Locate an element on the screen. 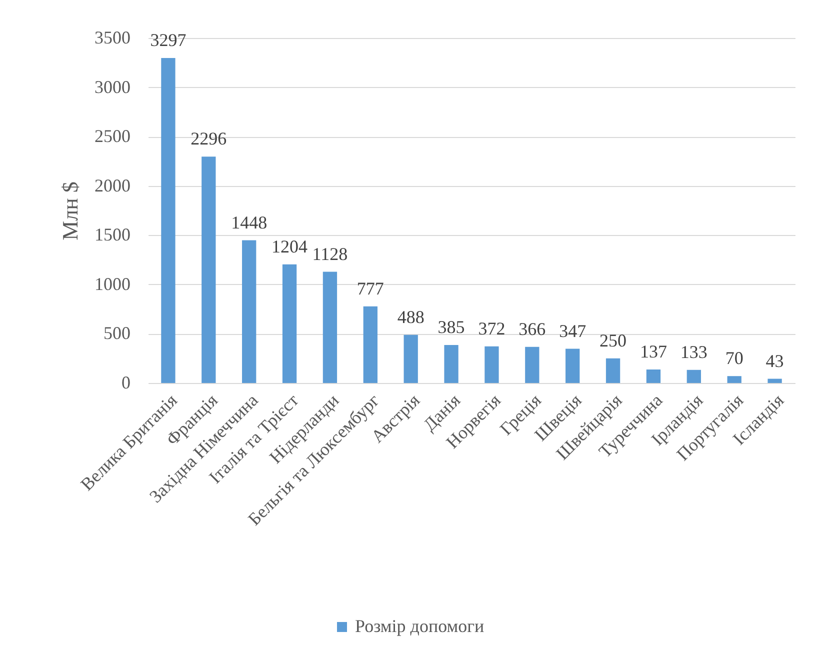 This screenshot has height=654, width=818. data-label: 250 is located at coordinates (613, 340).